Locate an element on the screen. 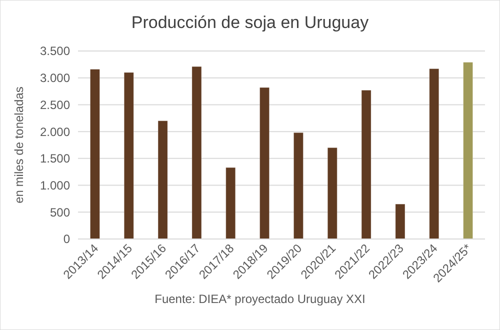 This screenshot has height=330, width=500. y-tick-label: 2.000 is located at coordinates (55, 131).